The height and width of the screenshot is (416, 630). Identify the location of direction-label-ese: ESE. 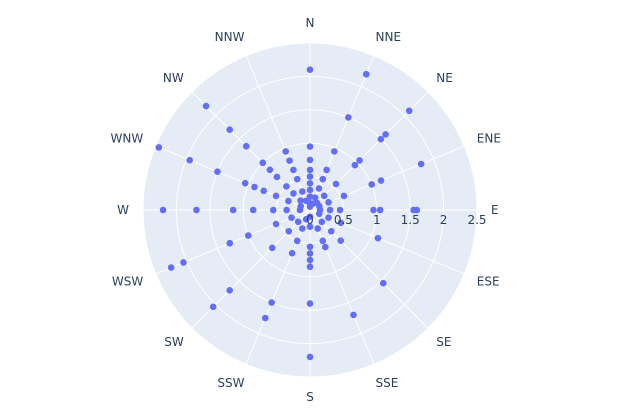
(488, 282).